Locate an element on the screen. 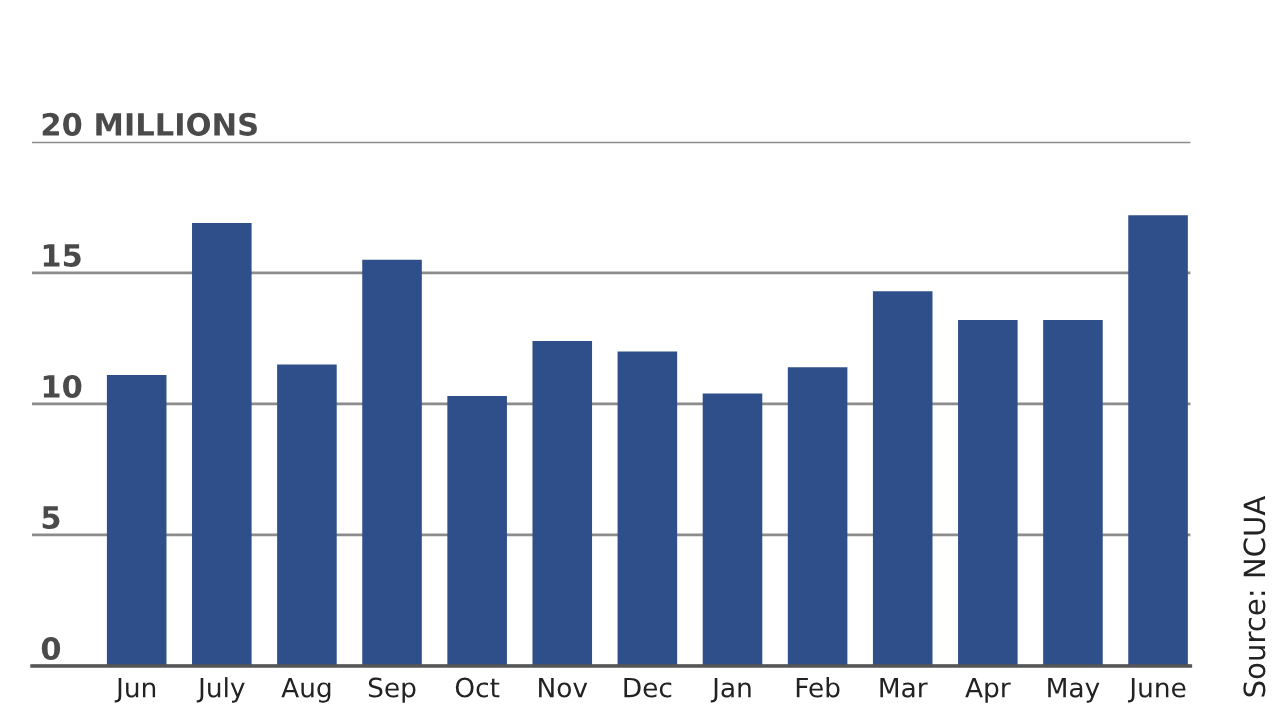 The width and height of the screenshot is (1280, 720). x-tick-label: Oct is located at coordinates (477, 687).